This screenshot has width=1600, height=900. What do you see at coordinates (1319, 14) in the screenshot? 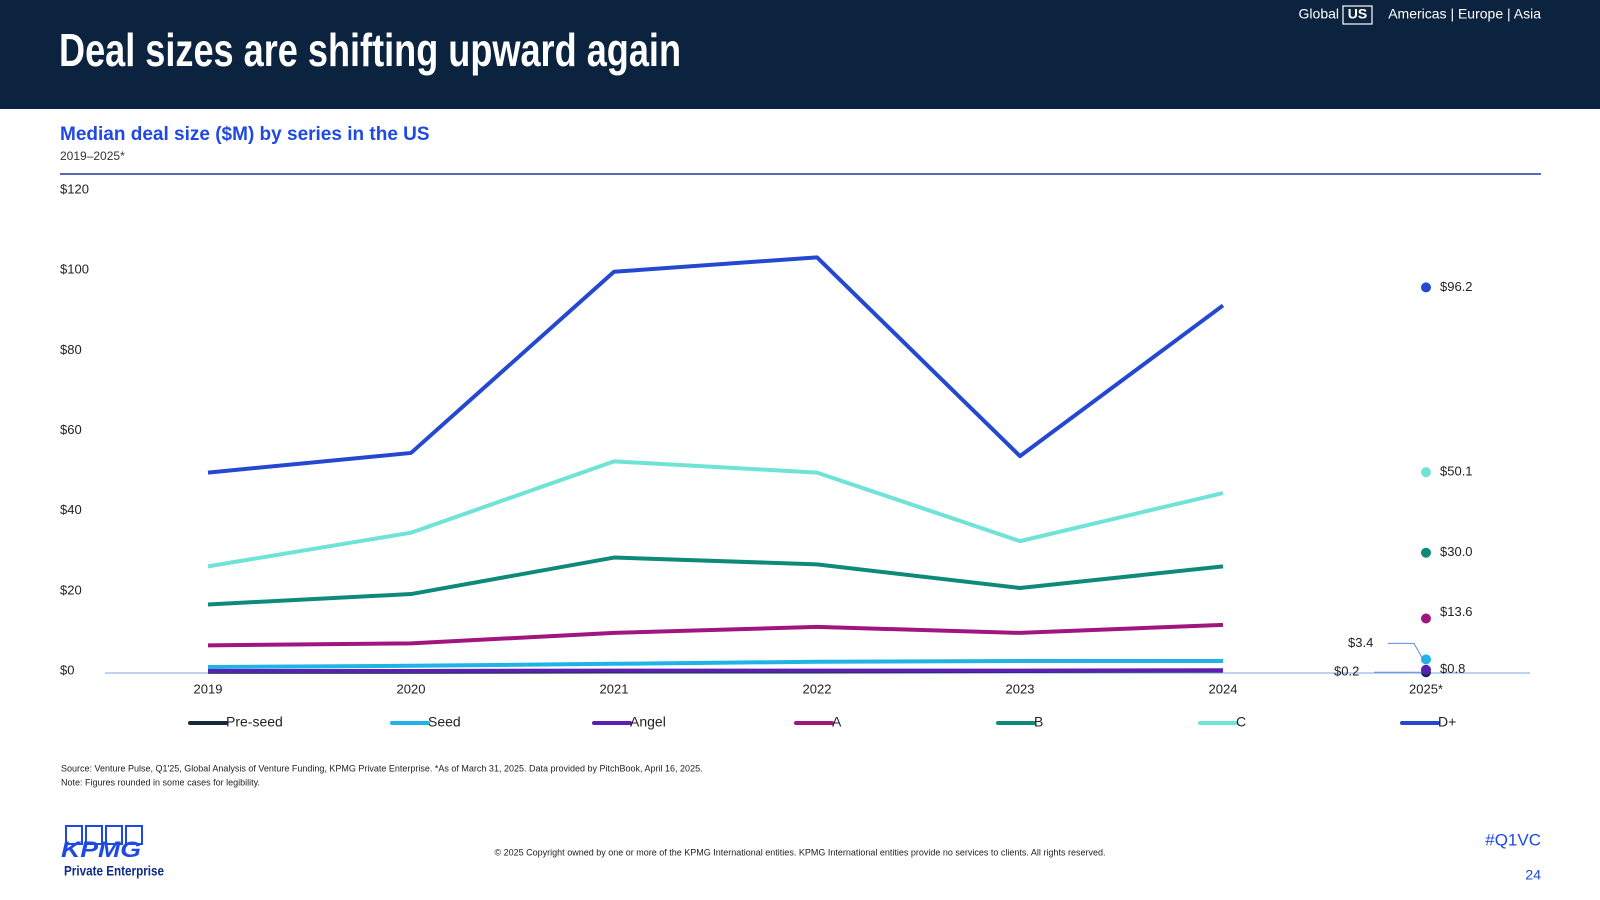
I see `nav-global: Global` at bounding box center [1319, 14].